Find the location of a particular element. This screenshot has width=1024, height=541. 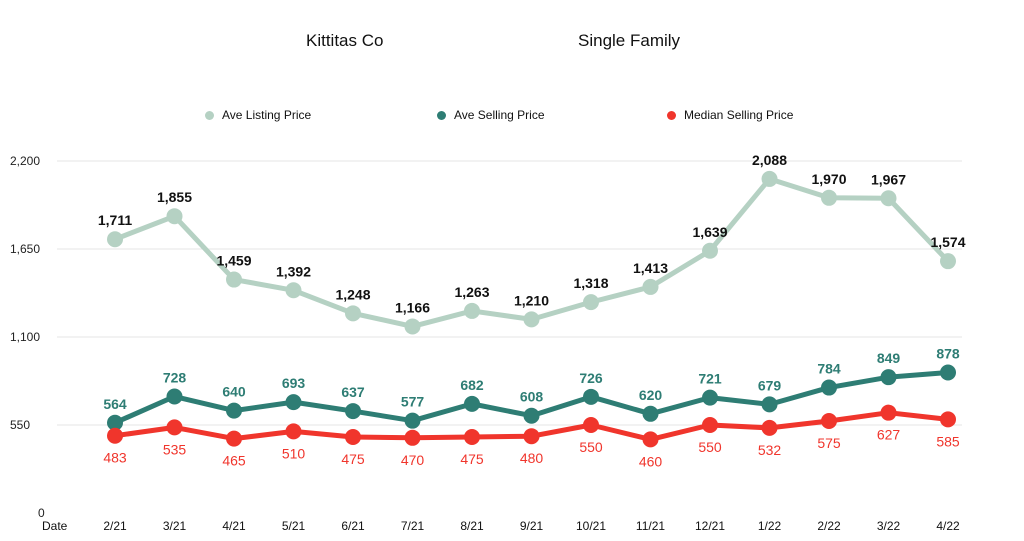

x-tick-label: 4/21 is located at coordinates (234, 526).